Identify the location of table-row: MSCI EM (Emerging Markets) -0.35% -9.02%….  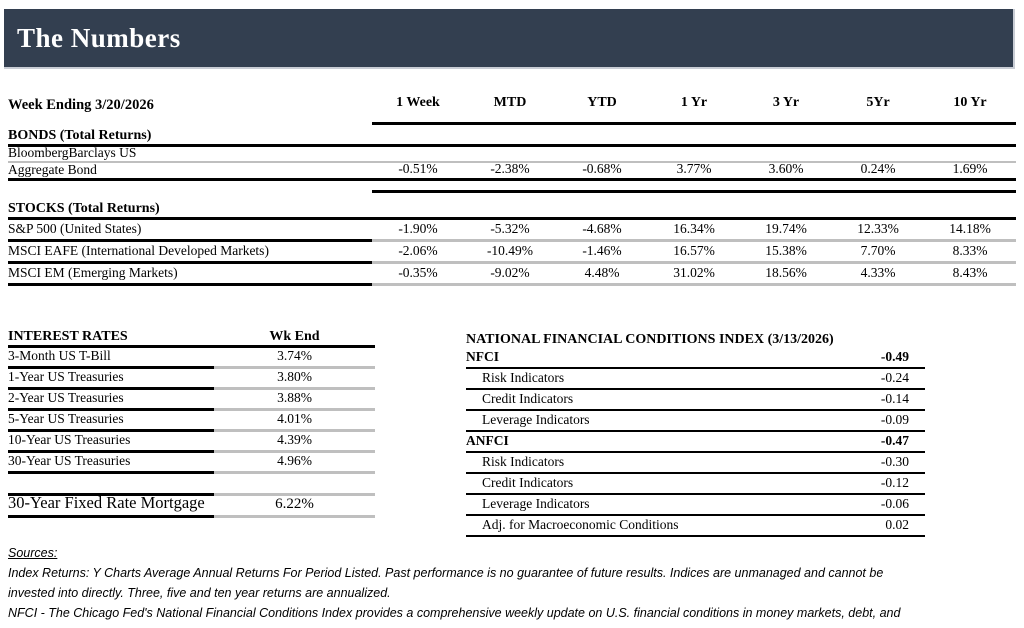
(512, 275).